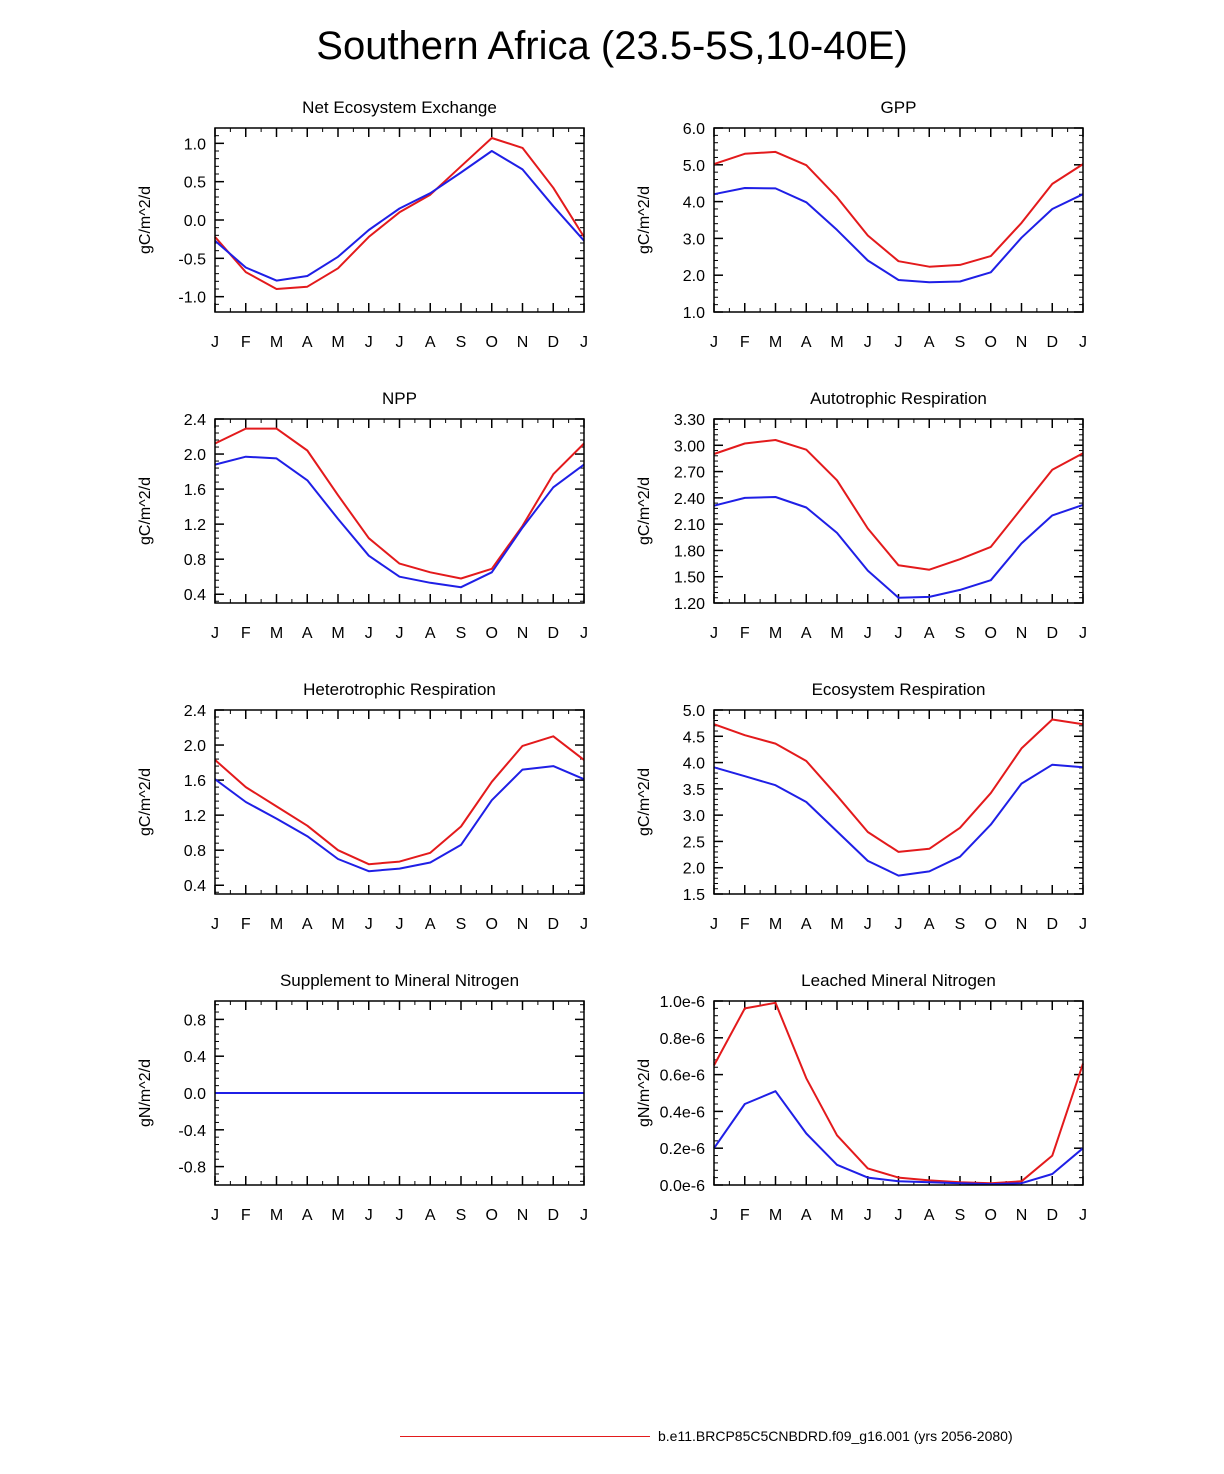  I want to click on legend-line-swatch, so click(525, 1436).